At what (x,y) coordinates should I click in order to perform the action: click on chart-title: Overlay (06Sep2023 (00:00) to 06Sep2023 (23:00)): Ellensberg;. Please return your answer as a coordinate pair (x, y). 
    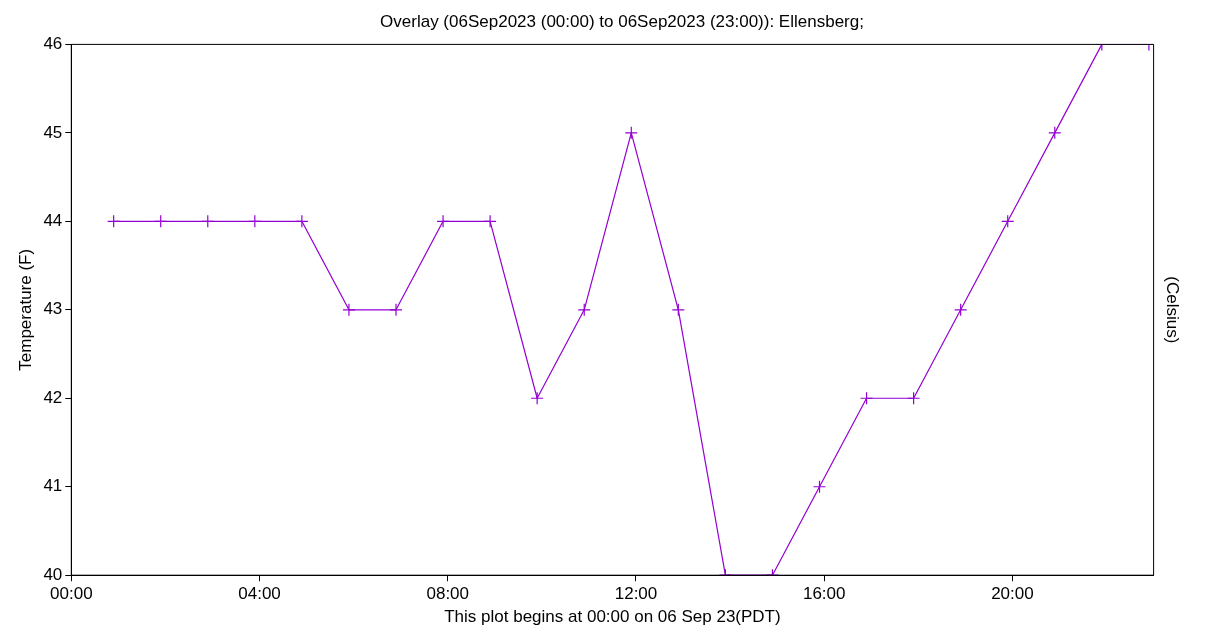
    Looking at the image, I should click on (622, 21).